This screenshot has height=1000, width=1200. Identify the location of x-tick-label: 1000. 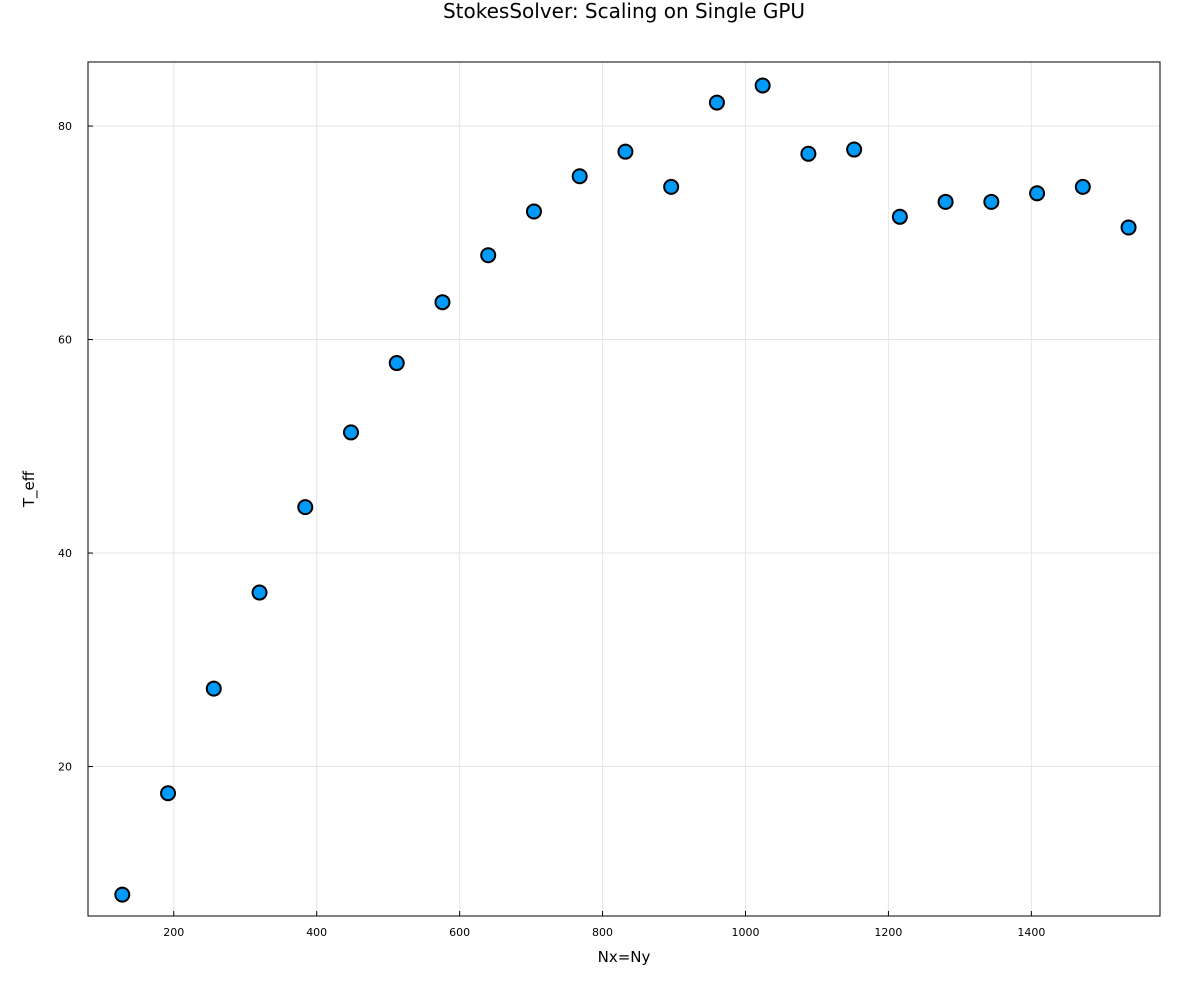
(745, 932).